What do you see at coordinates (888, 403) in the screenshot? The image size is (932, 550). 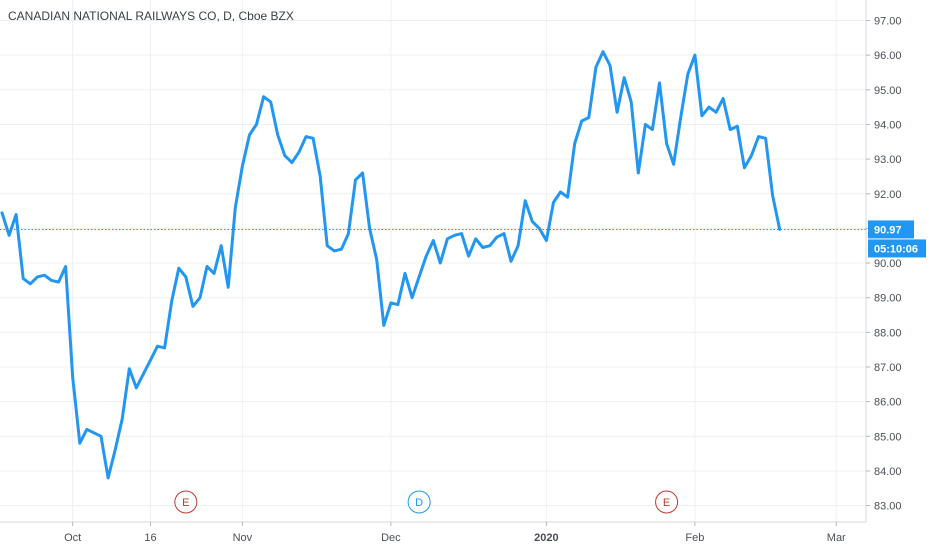 I see `price-tick-label: 86.00` at bounding box center [888, 403].